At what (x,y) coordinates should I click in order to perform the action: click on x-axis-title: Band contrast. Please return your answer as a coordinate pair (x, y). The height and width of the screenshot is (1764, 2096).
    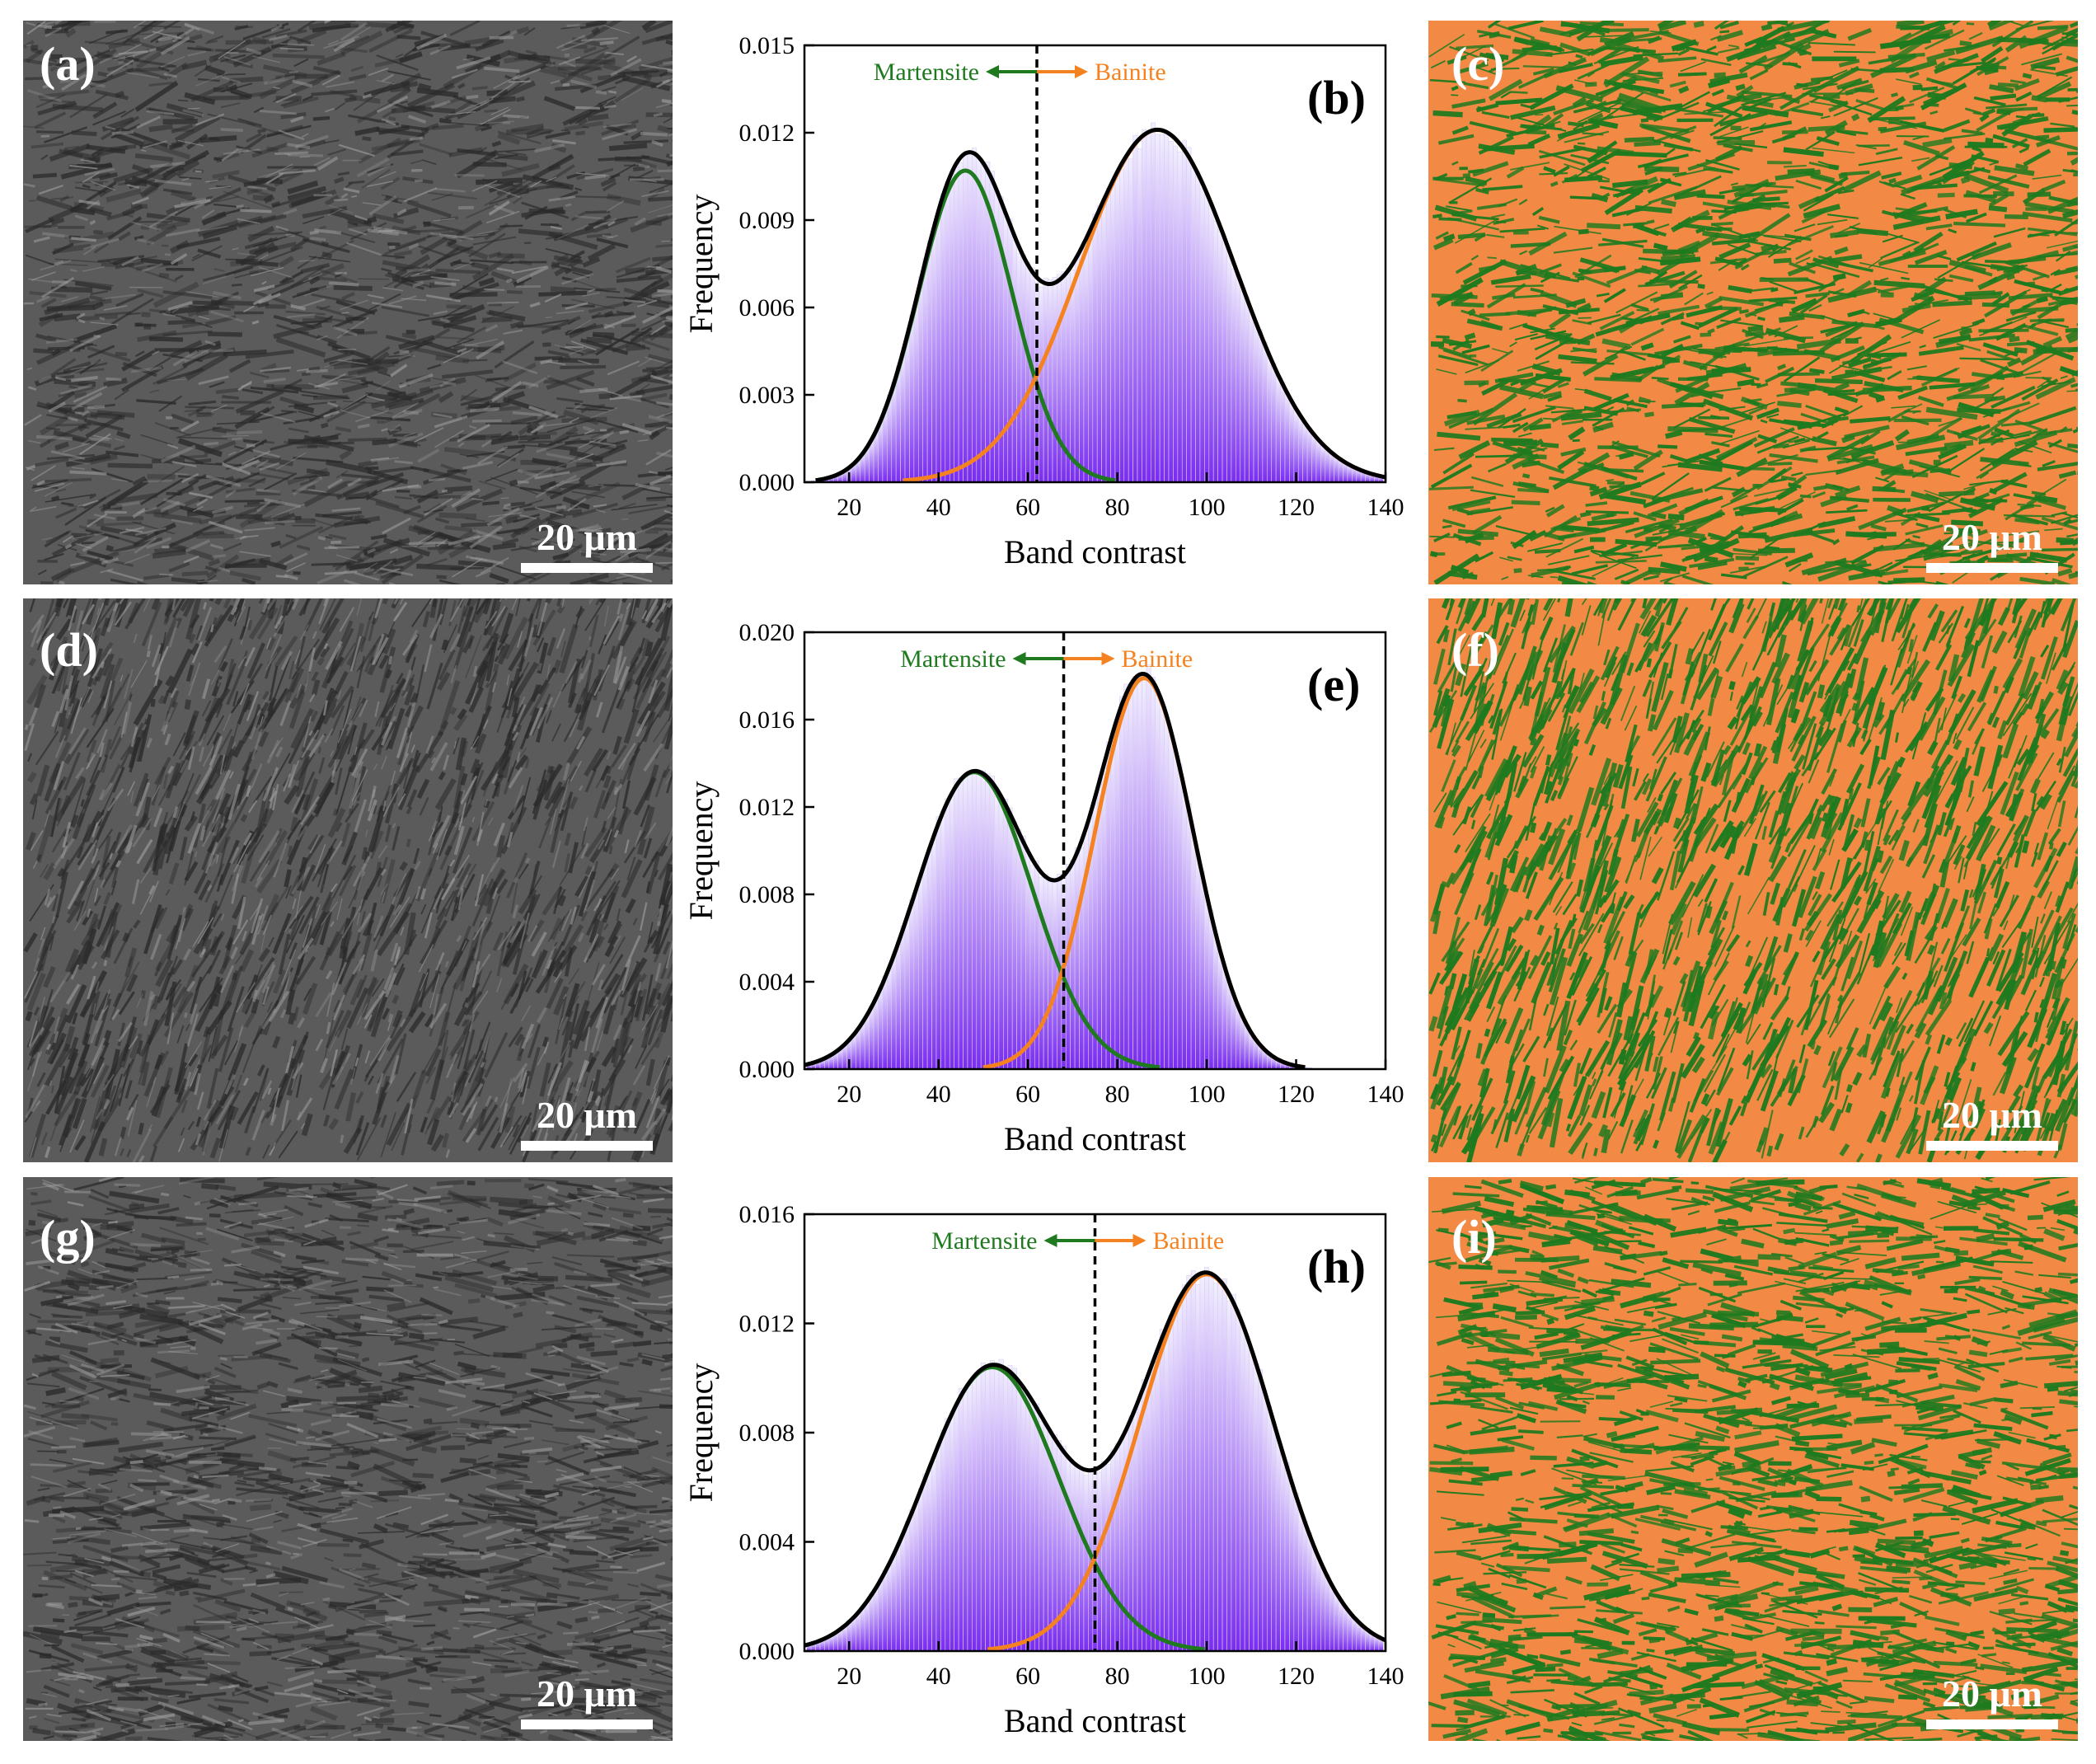
    Looking at the image, I should click on (1095, 1138).